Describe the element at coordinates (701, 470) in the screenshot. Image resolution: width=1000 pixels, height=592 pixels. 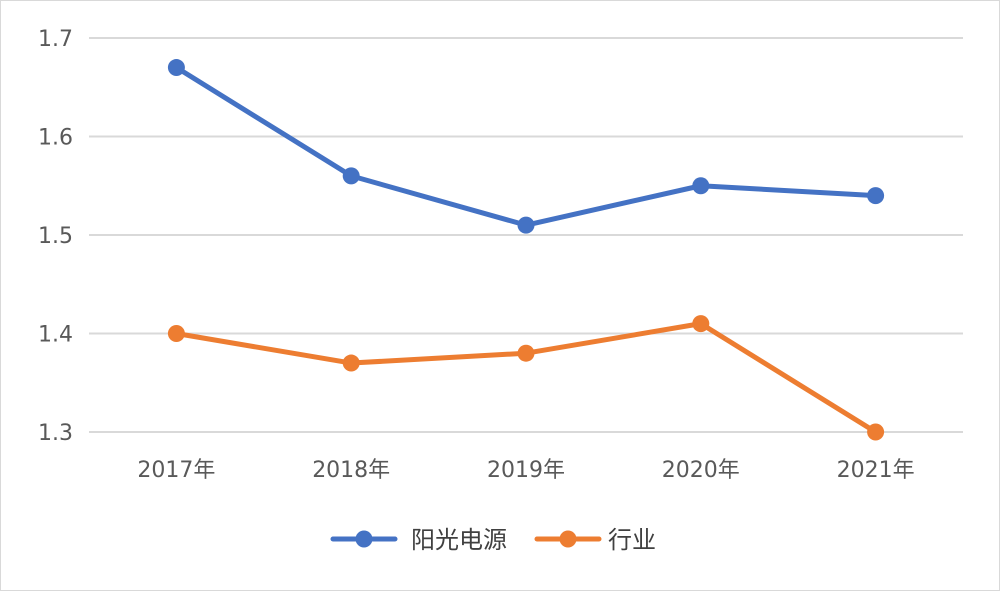
I see `x-tick-label: 2020年` at that location.